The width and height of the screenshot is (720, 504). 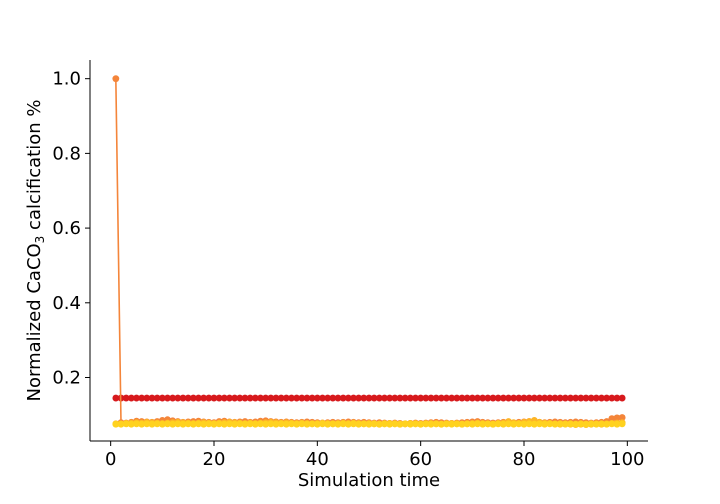 What do you see at coordinates (375, 455) in the screenshot?
I see `x-ticks: 0 20 40 60 80 100` at bounding box center [375, 455].